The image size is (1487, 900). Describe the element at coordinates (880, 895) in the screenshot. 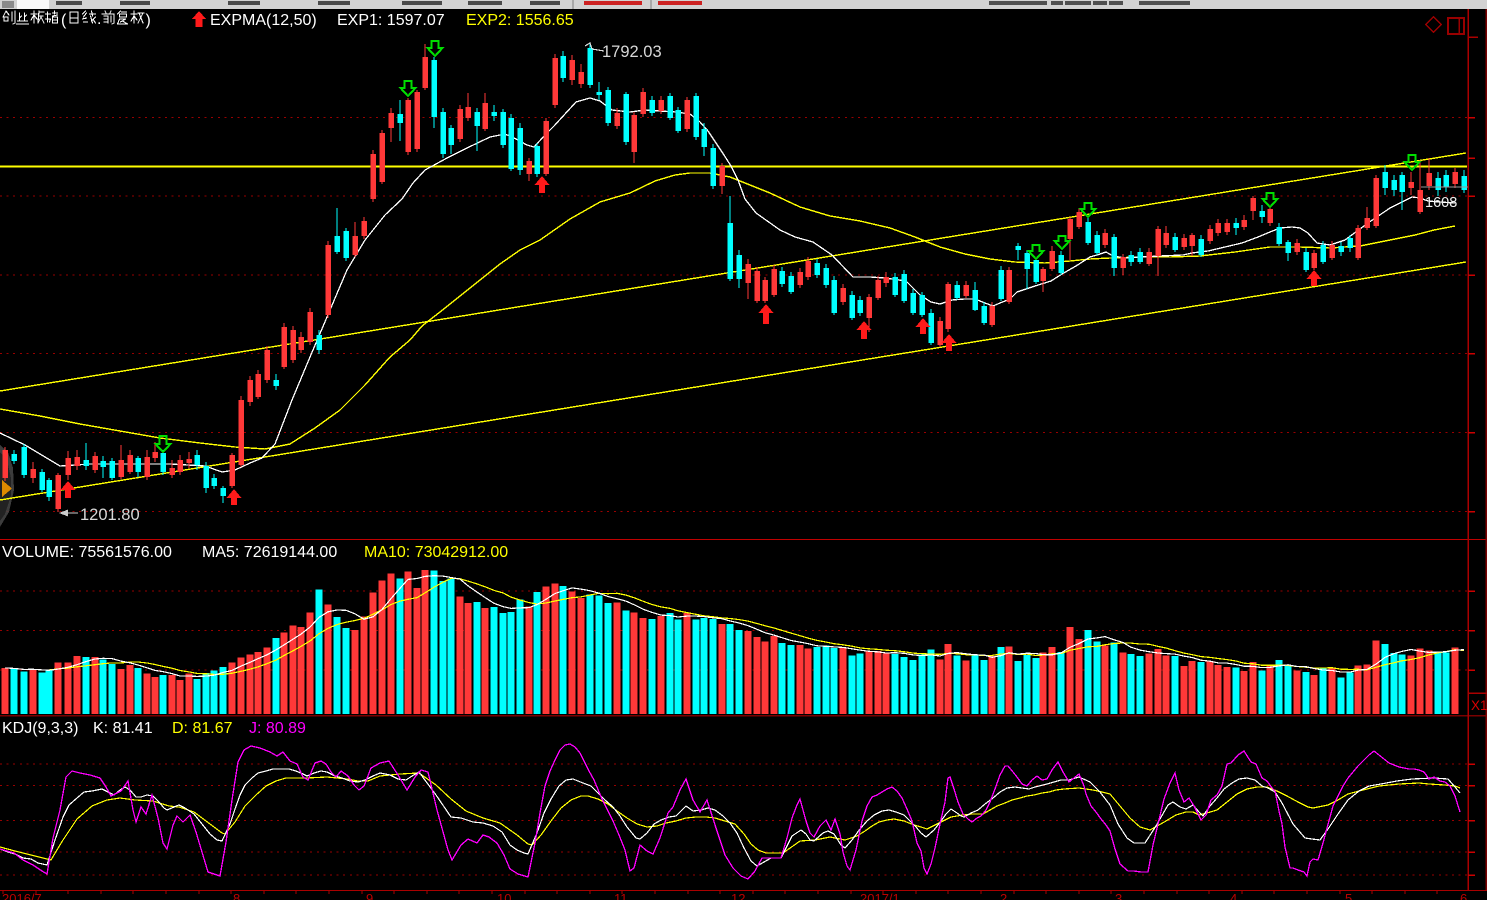

I see `svg-text: 2017/1` at that location.